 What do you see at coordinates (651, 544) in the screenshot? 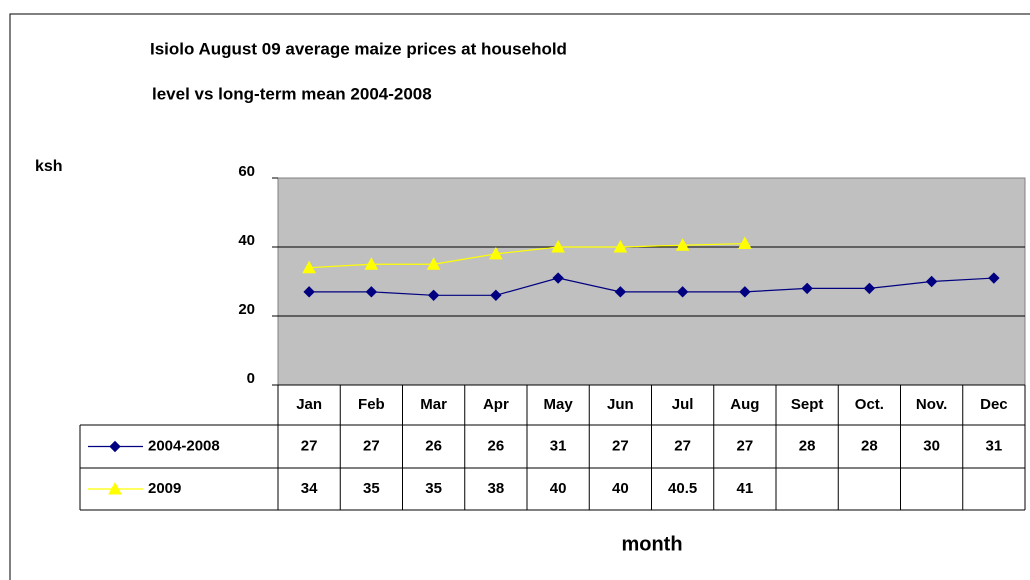
I see `x-axis-label: month` at bounding box center [651, 544].